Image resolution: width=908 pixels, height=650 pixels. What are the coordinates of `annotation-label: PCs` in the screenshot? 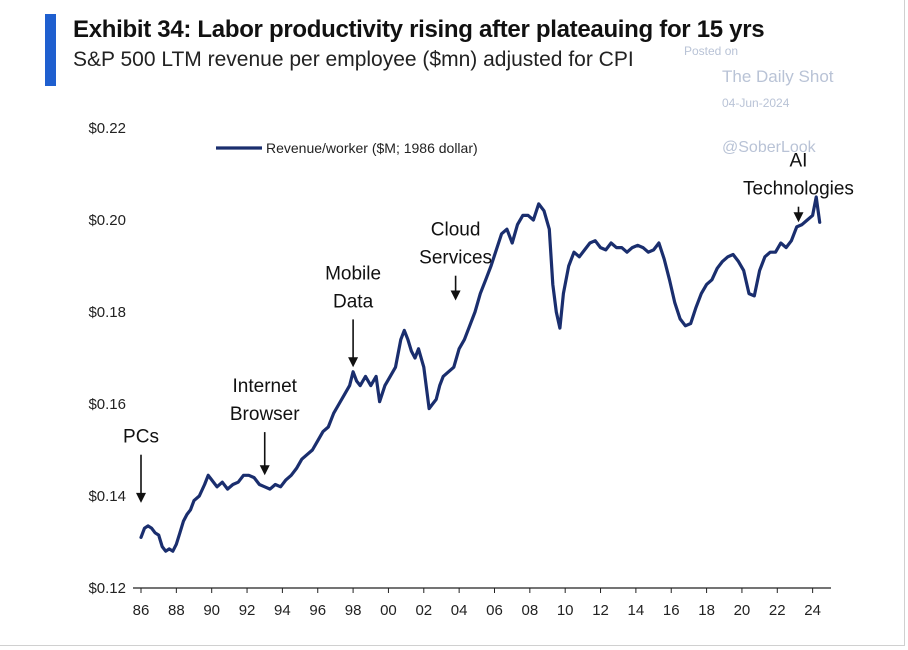 It's located at (141, 437).